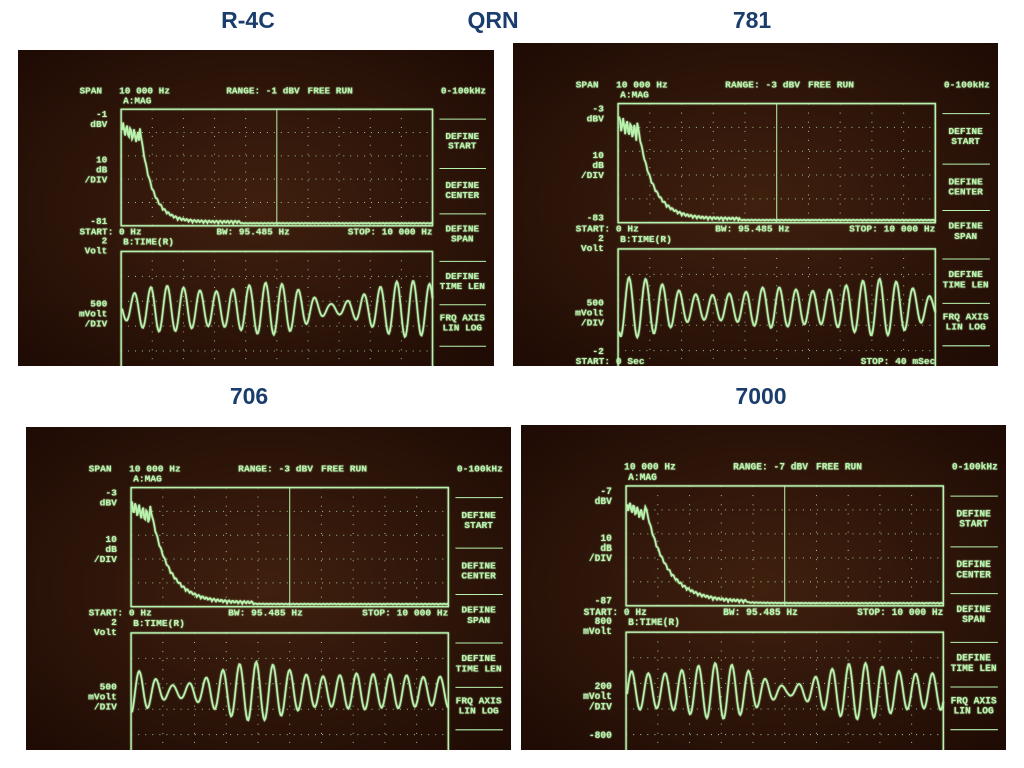  What do you see at coordinates (752, 20) in the screenshot?
I see `heading: 781` at bounding box center [752, 20].